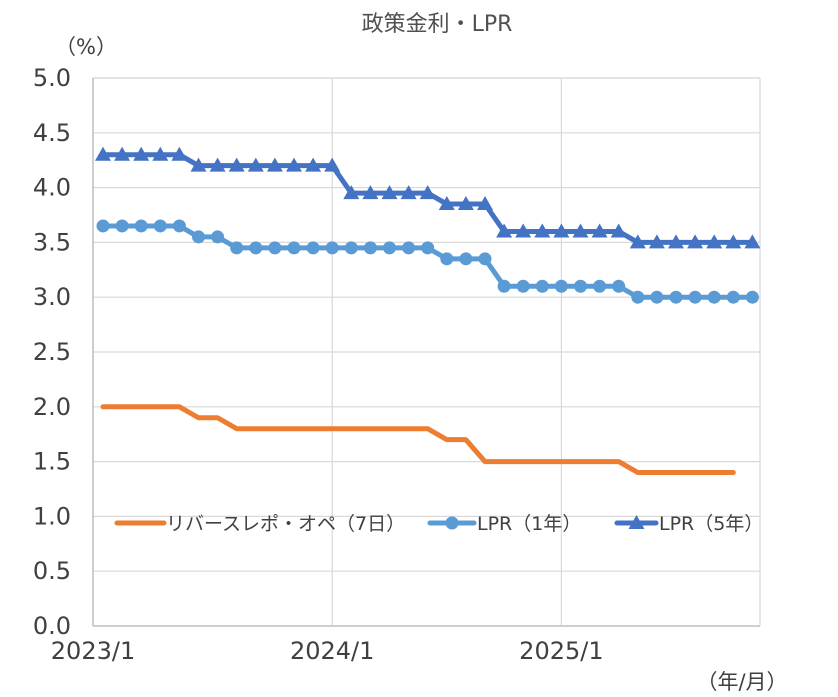  What do you see at coordinates (52, 516) in the screenshot?
I see `y-tick-label: 1.0` at bounding box center [52, 516].